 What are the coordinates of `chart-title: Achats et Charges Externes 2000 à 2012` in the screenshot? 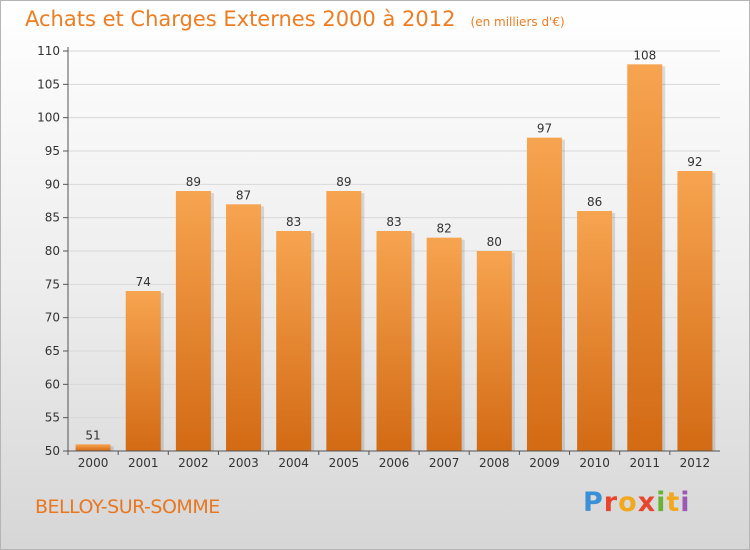 It's located at (240, 19).